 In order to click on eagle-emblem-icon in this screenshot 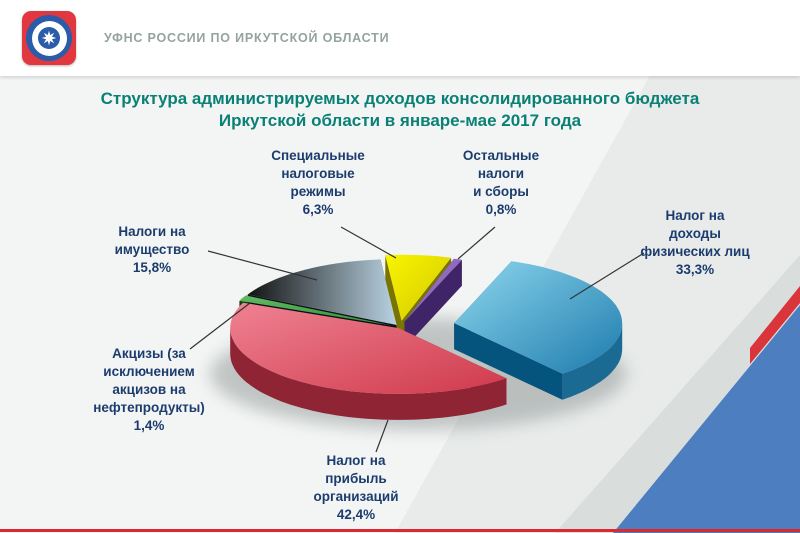, I will do `click(49, 38)`.